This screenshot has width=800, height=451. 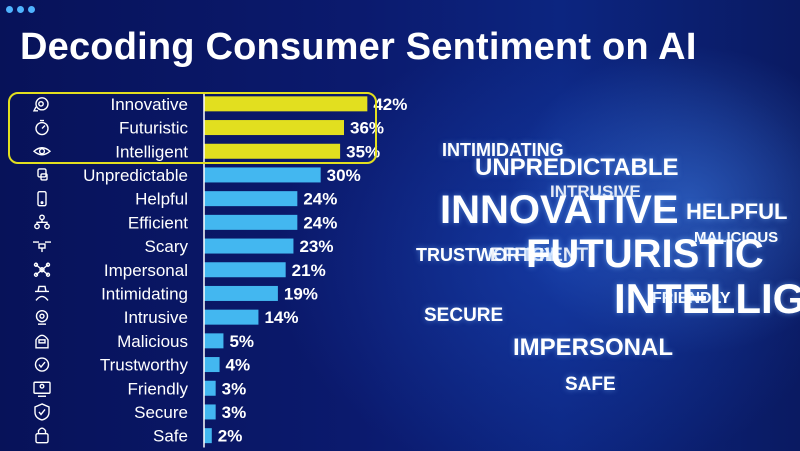 What do you see at coordinates (144, 293) in the screenshot?
I see `category-label: Intimidating` at bounding box center [144, 293].